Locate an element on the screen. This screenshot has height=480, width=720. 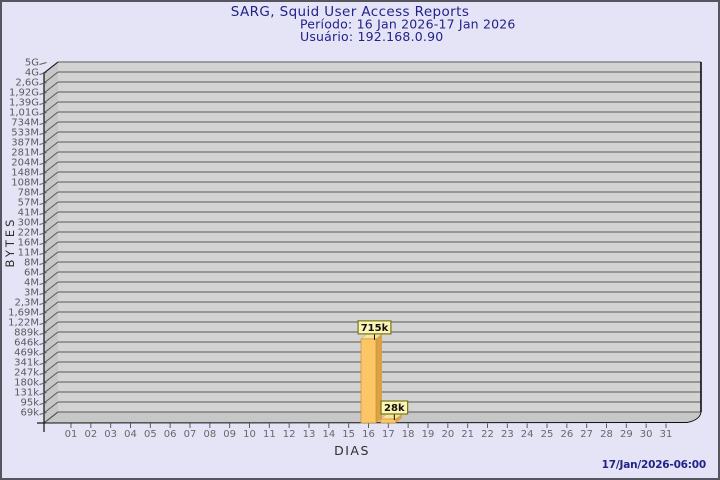
x-tick-label: 03 is located at coordinates (110, 434).